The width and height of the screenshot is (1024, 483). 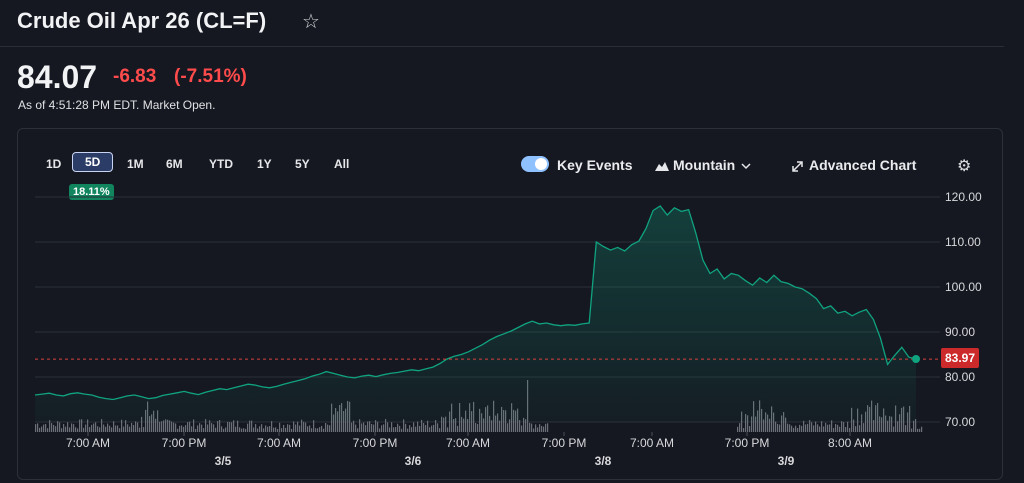 I want to click on y-tick-label: 110.00, so click(x=963, y=242).